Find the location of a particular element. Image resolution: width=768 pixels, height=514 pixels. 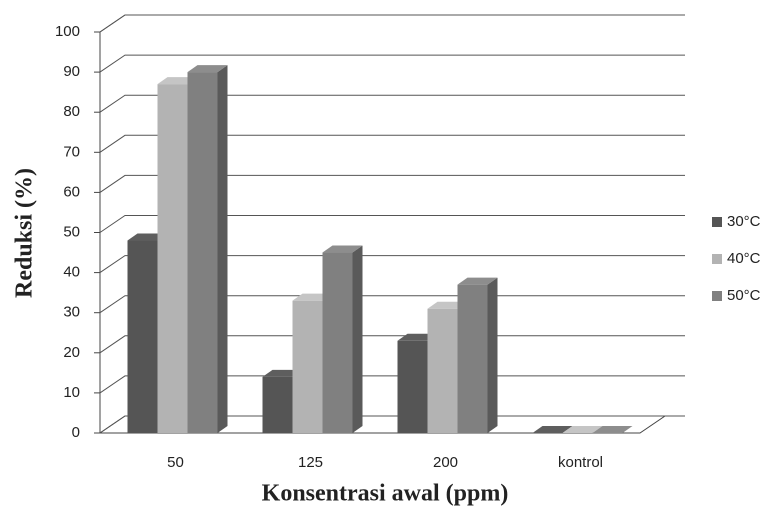

x-tick-label: 125 is located at coordinates (310, 462).